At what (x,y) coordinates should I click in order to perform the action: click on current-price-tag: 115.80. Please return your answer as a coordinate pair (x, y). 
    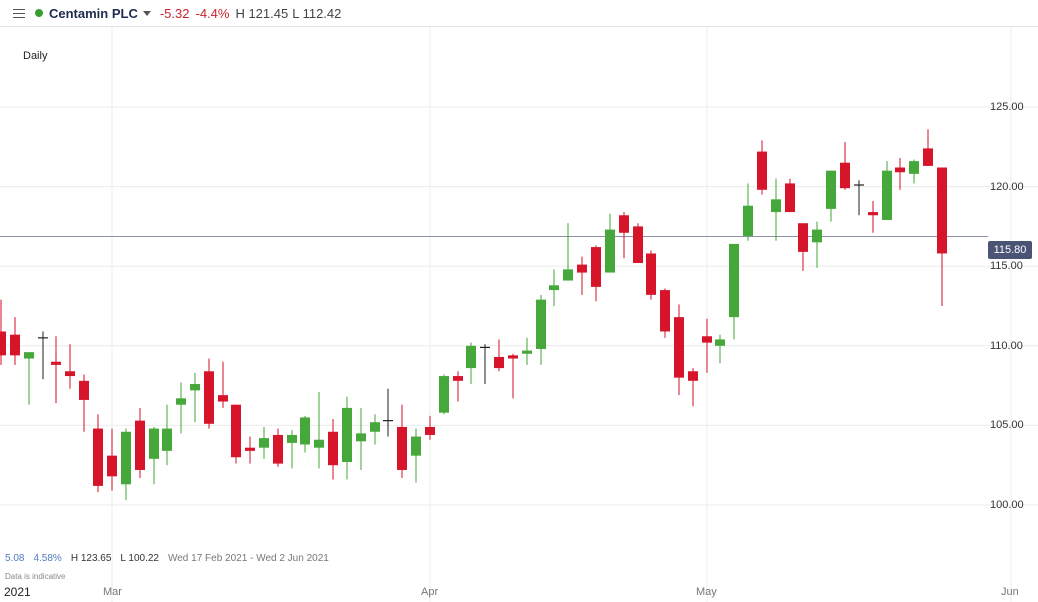
    Looking at the image, I should click on (1010, 250).